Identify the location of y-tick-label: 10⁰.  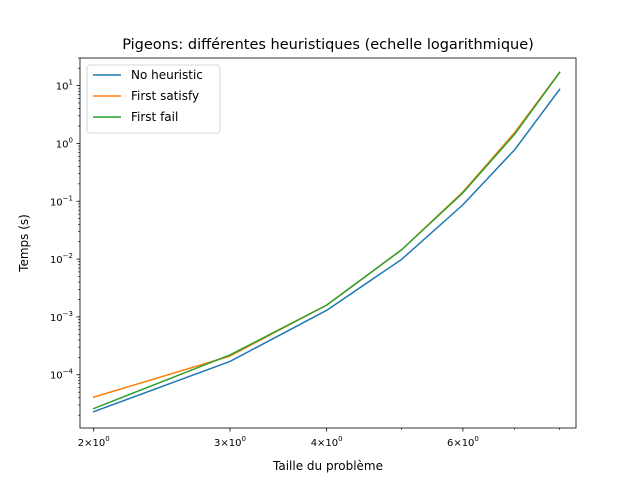
(64, 143).